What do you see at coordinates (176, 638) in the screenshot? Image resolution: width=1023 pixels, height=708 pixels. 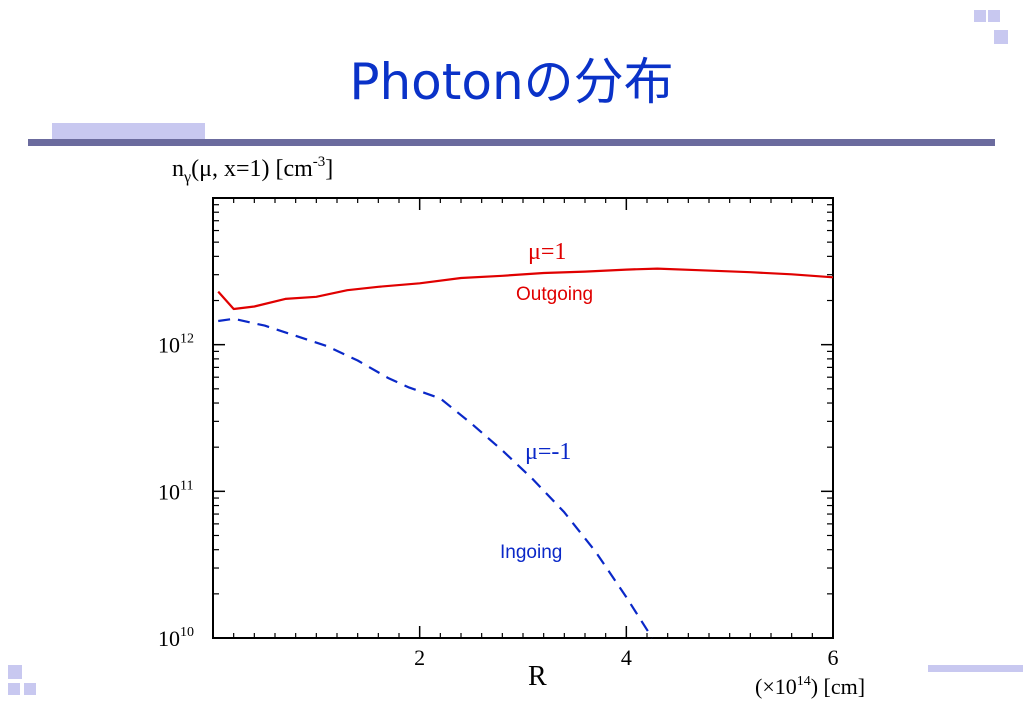 I see `y-tick-label: 1010` at bounding box center [176, 638].